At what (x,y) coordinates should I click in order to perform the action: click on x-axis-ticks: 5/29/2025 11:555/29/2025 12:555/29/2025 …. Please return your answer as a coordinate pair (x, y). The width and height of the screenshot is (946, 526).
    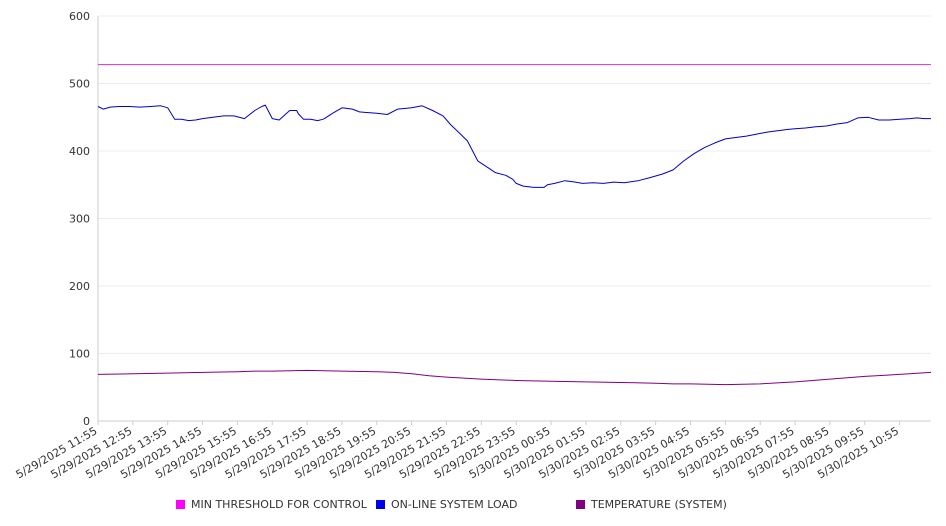
    Looking at the image, I should click on (457, 451).